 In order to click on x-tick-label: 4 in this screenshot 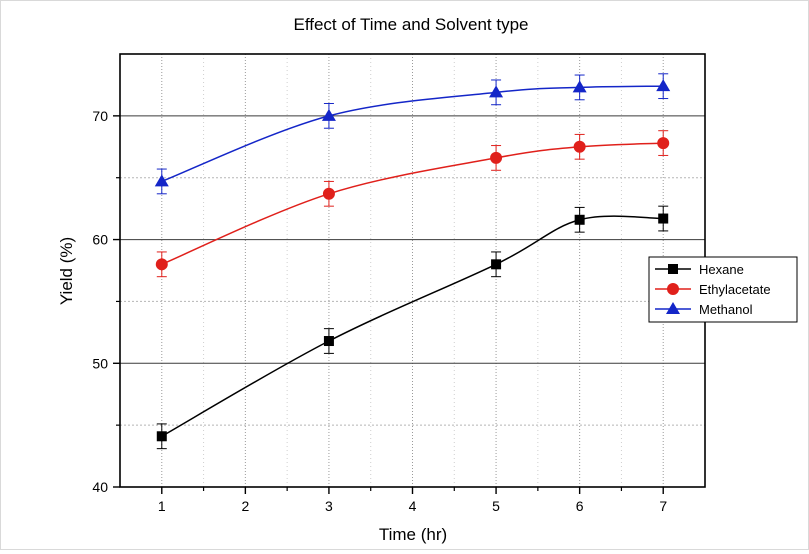, I will do `click(413, 506)`.